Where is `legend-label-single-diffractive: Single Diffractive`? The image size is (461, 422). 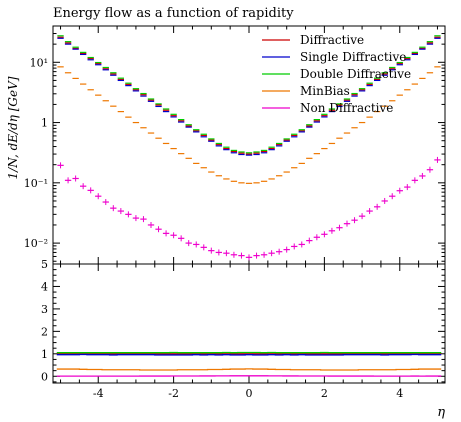 legend-label-single-diffractive: Single Diffractive is located at coordinates (353, 57).